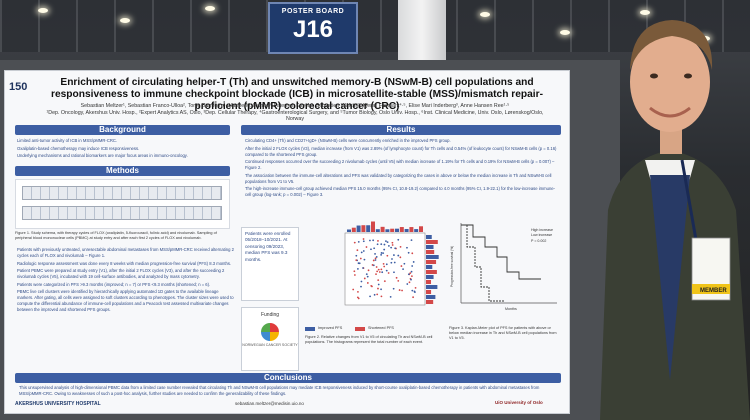 This screenshot has height=420, width=750. What do you see at coordinates (58, 404) in the screenshot?
I see `hospital-logo-text: AKERSHUS UNIVERSITY HOSPITAL` at bounding box center [58, 404].